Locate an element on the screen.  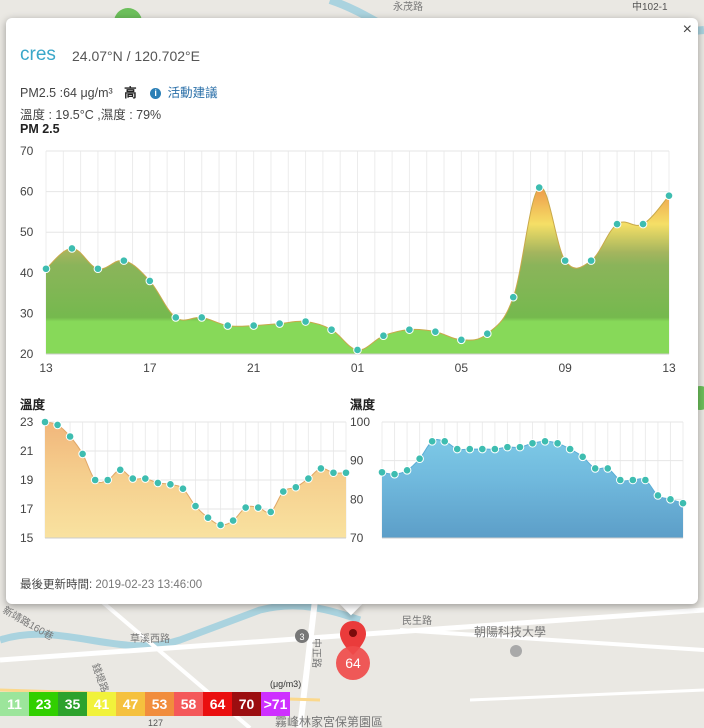
site-name: cres is located at coordinates (38, 54).